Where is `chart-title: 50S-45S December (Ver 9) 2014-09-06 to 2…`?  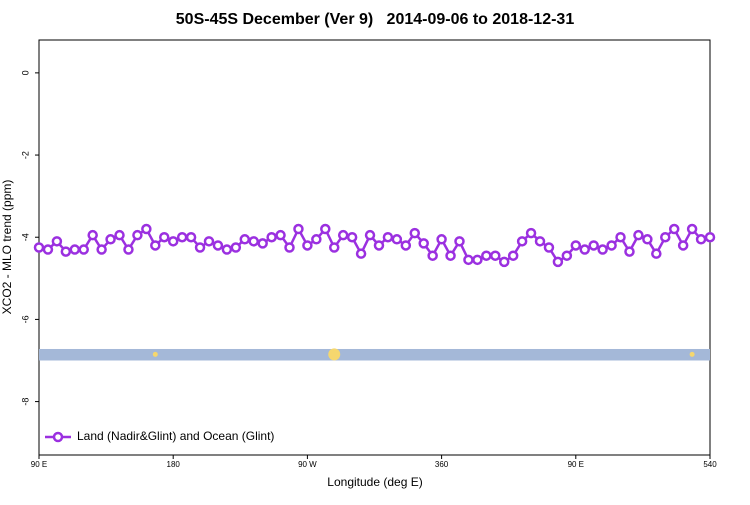 chart-title: 50S-45S December (Ver 9) 2014-09-06 to 2… is located at coordinates (375, 19).